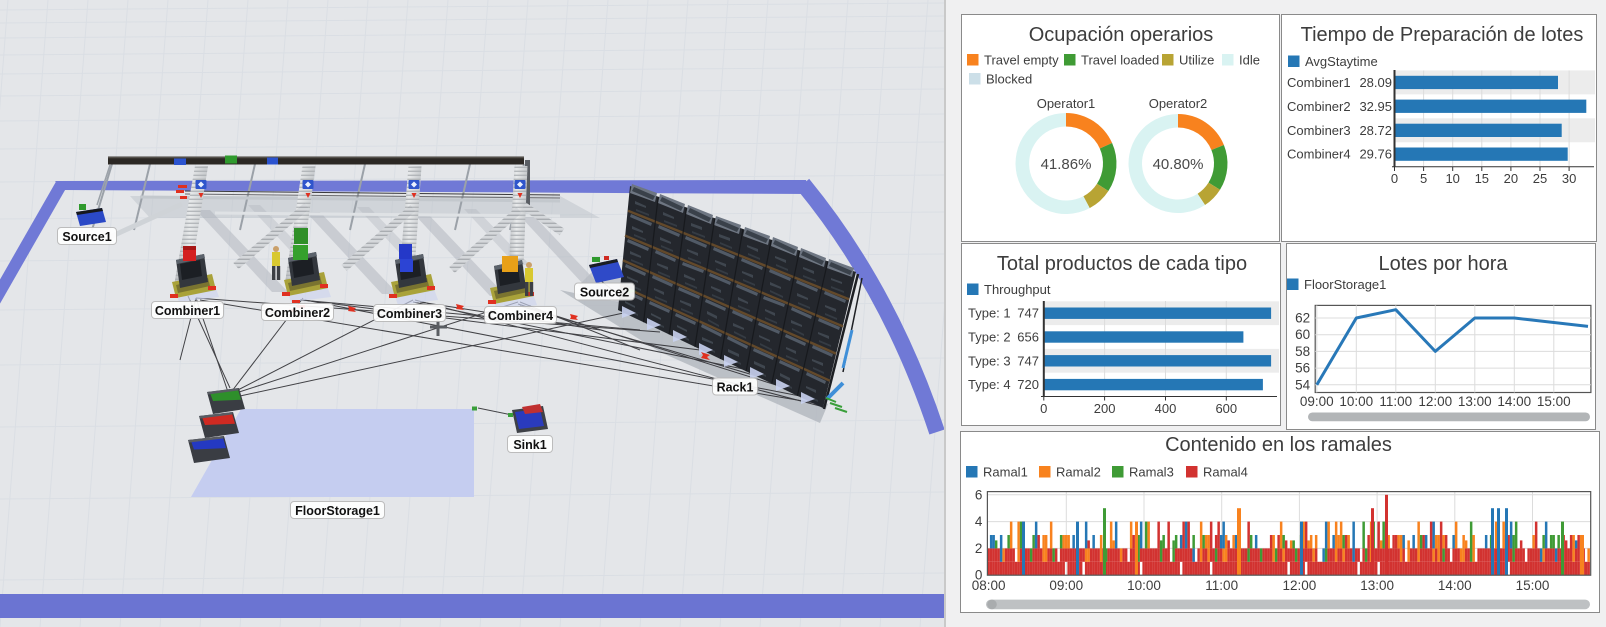  Describe the element at coordinates (989, 585) in the screenshot. I see `svg-text: 08:00` at that location.